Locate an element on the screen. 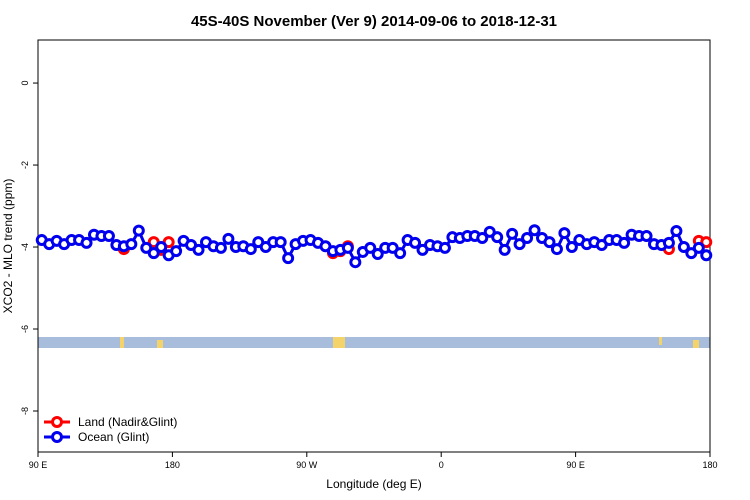 The width and height of the screenshot is (750, 500). y-tick-label: -4 is located at coordinates (25, 247).